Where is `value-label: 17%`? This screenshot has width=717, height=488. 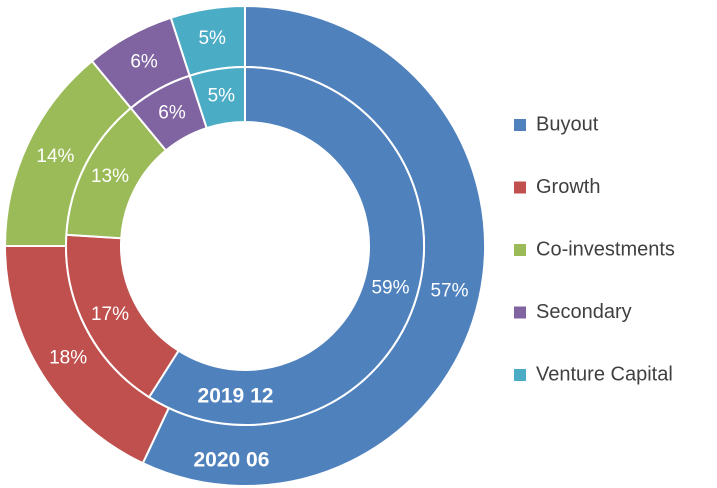
value-label: 17% is located at coordinates (110, 314).